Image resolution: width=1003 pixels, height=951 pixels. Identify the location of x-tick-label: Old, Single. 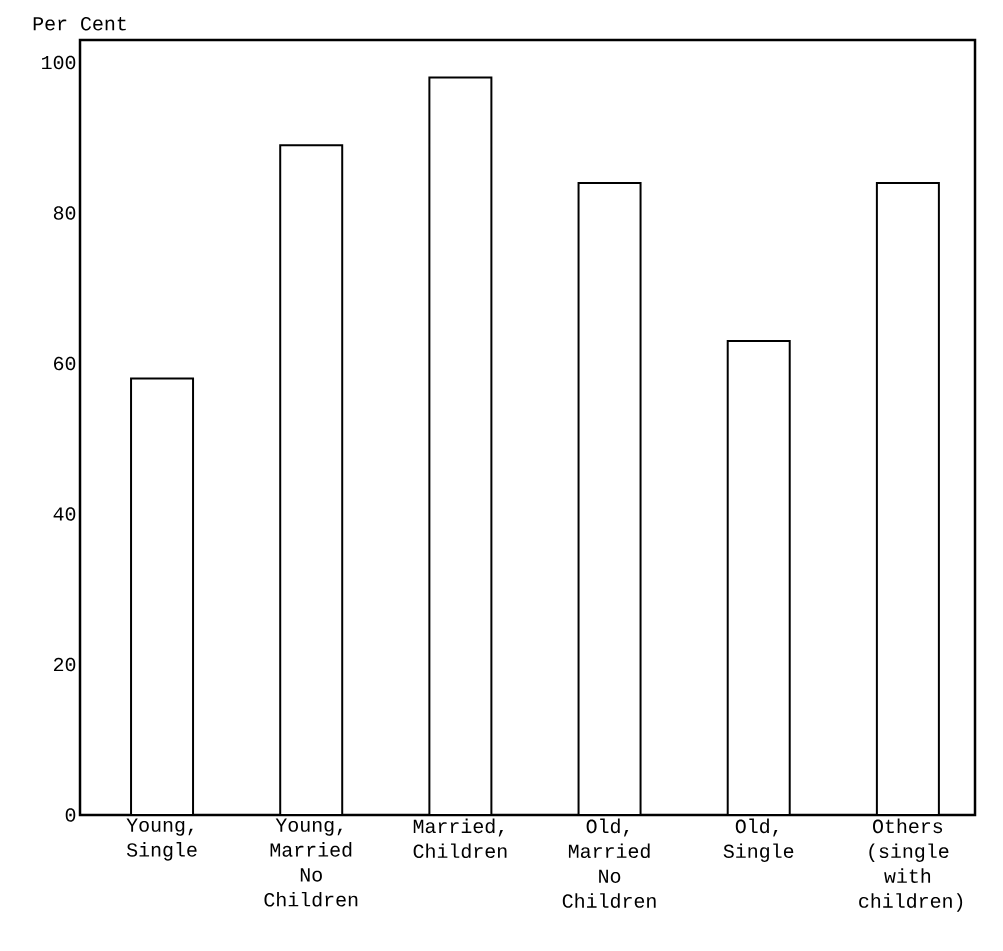
(758, 840).